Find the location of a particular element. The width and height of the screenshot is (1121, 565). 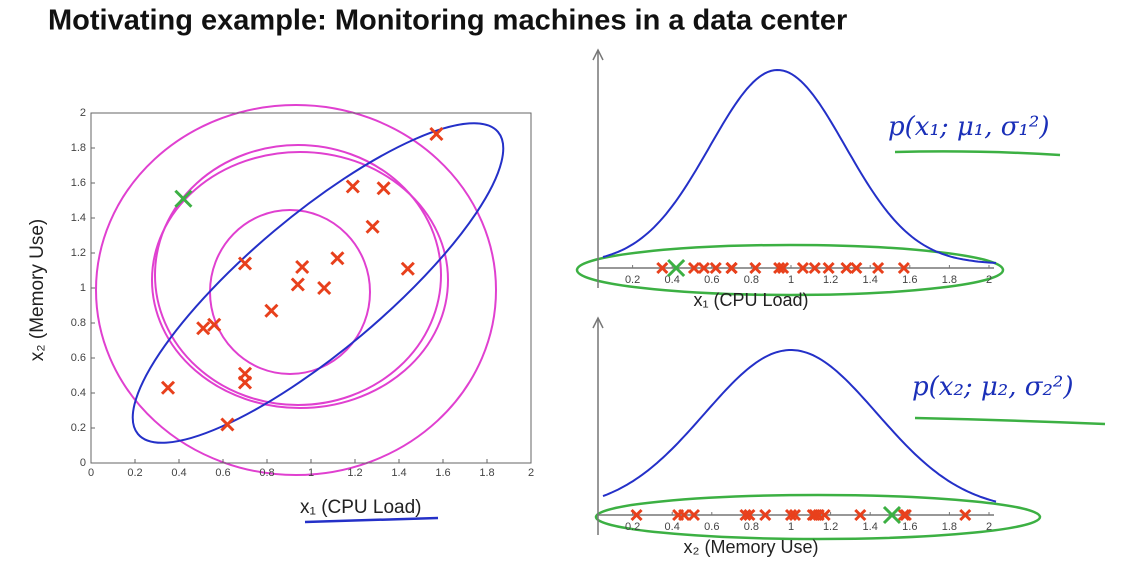

y-tick-label: 0.4 is located at coordinates (78, 393).